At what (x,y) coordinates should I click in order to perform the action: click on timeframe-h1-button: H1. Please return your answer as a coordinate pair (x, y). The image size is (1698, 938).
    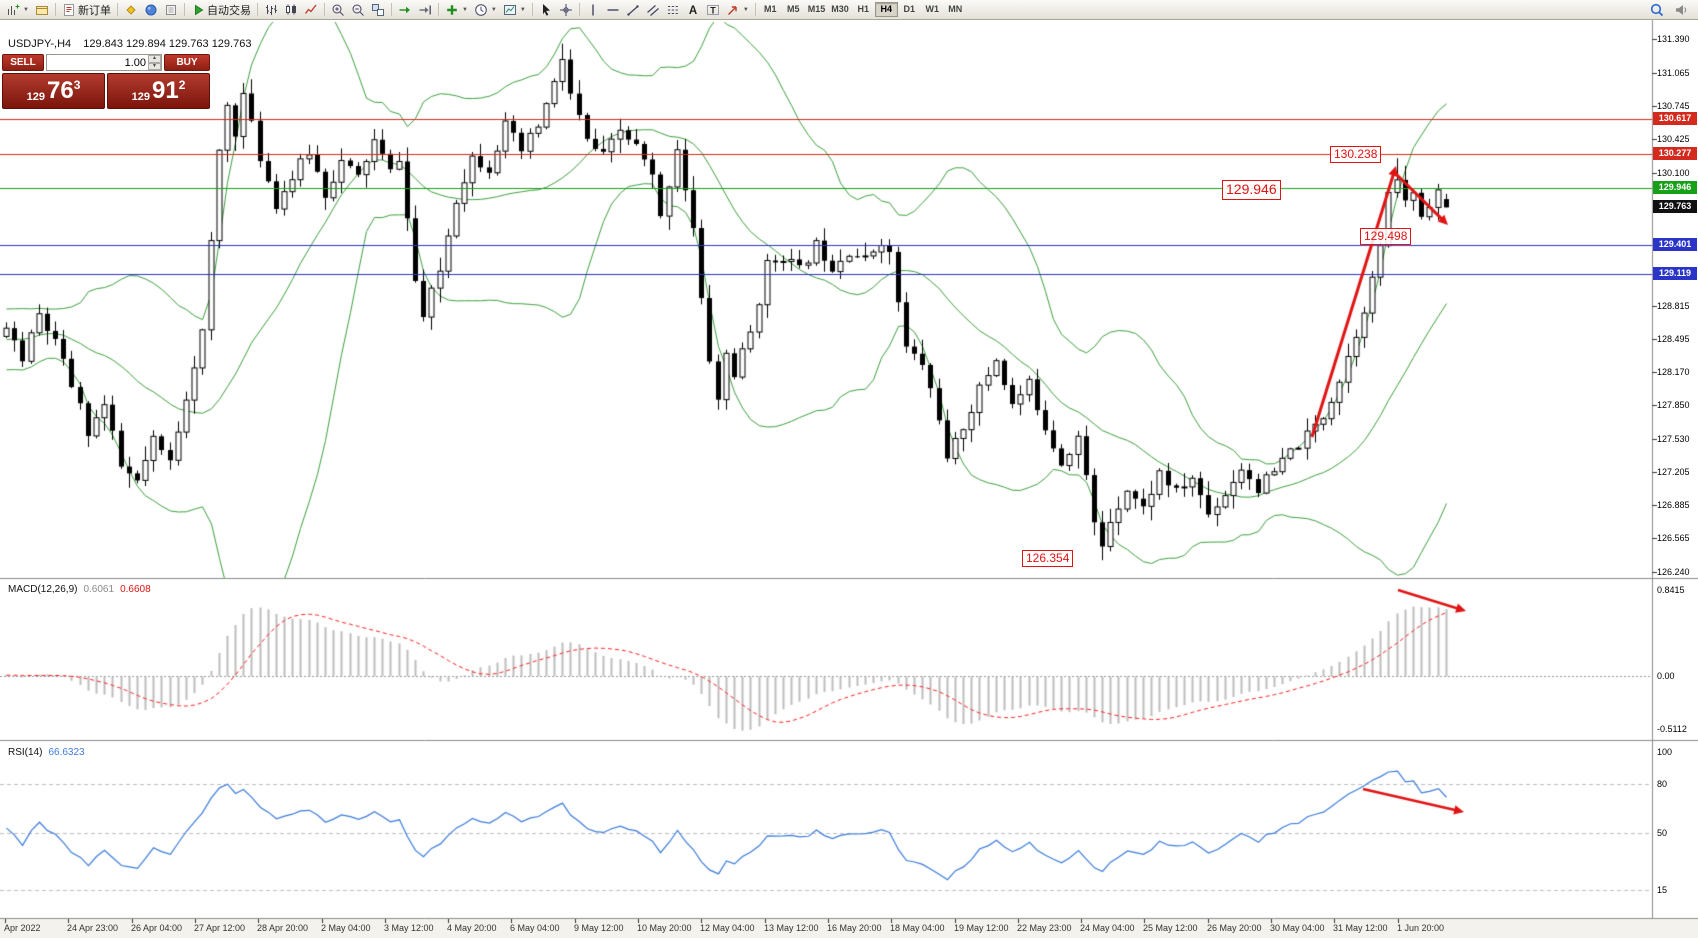
    Looking at the image, I should click on (863, 9).